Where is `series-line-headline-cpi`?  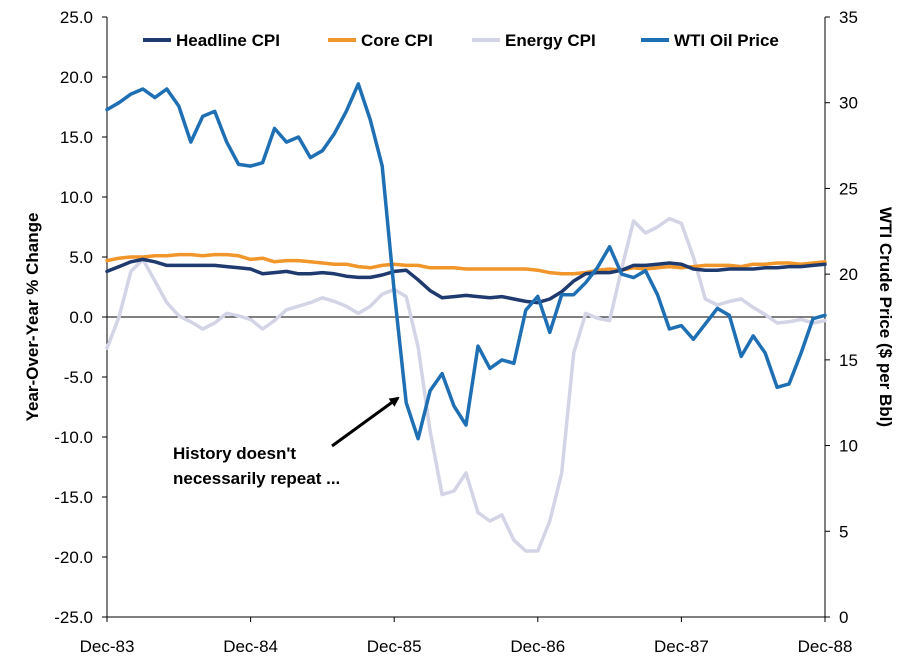 series-line-headline-cpi is located at coordinates (466, 281).